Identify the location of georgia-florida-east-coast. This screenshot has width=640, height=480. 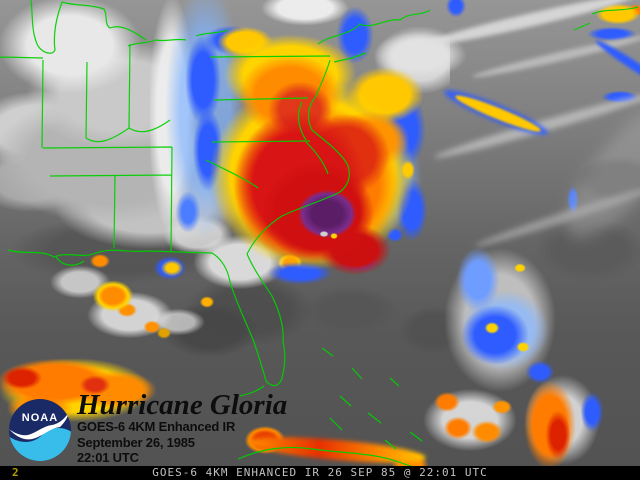
(265, 298).